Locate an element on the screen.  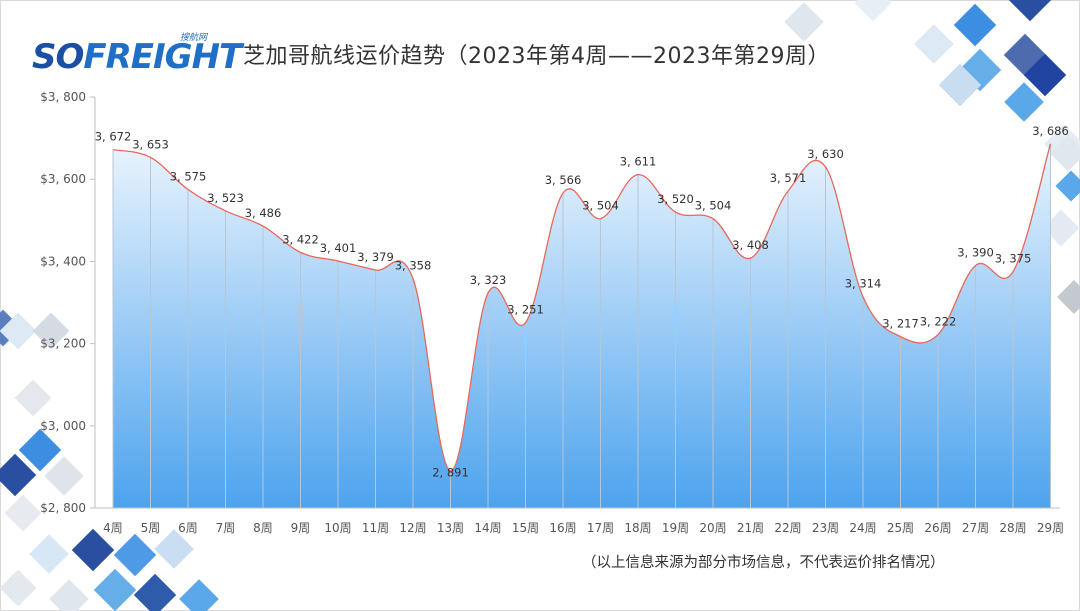
data-label-27周: 3, 390 is located at coordinates (975, 253).